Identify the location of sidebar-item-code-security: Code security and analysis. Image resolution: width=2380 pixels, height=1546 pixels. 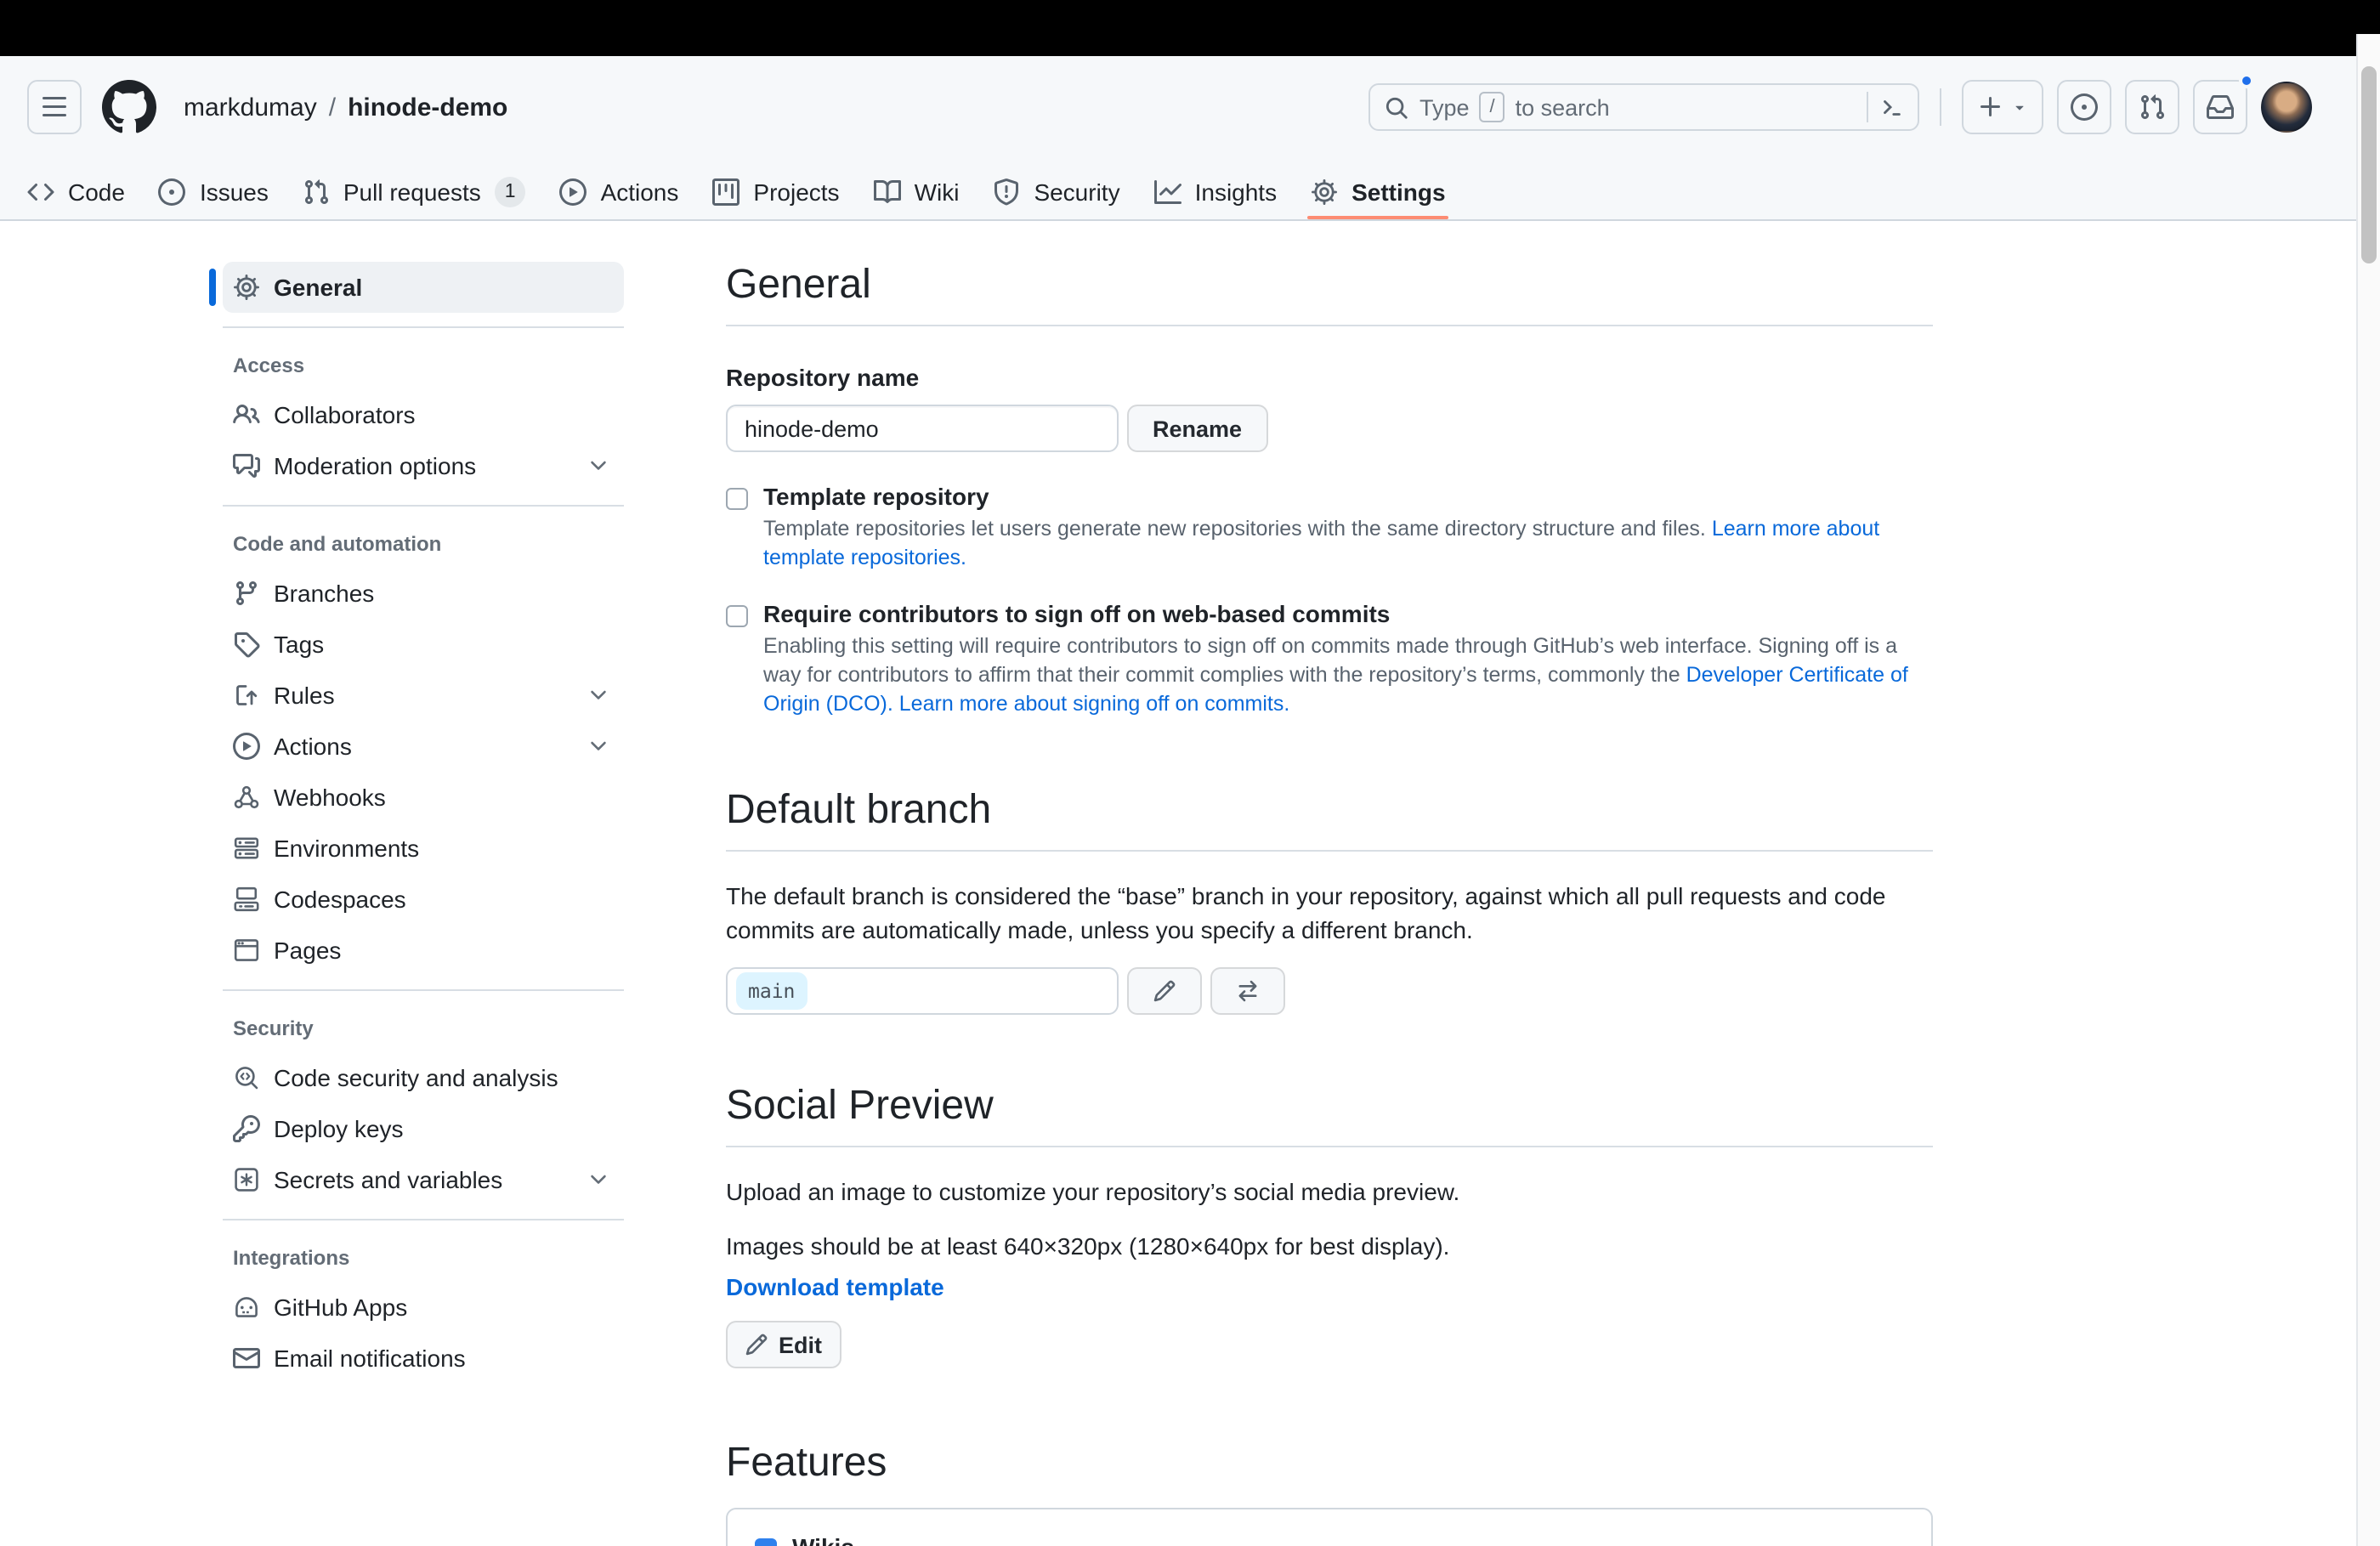
(423, 1077).